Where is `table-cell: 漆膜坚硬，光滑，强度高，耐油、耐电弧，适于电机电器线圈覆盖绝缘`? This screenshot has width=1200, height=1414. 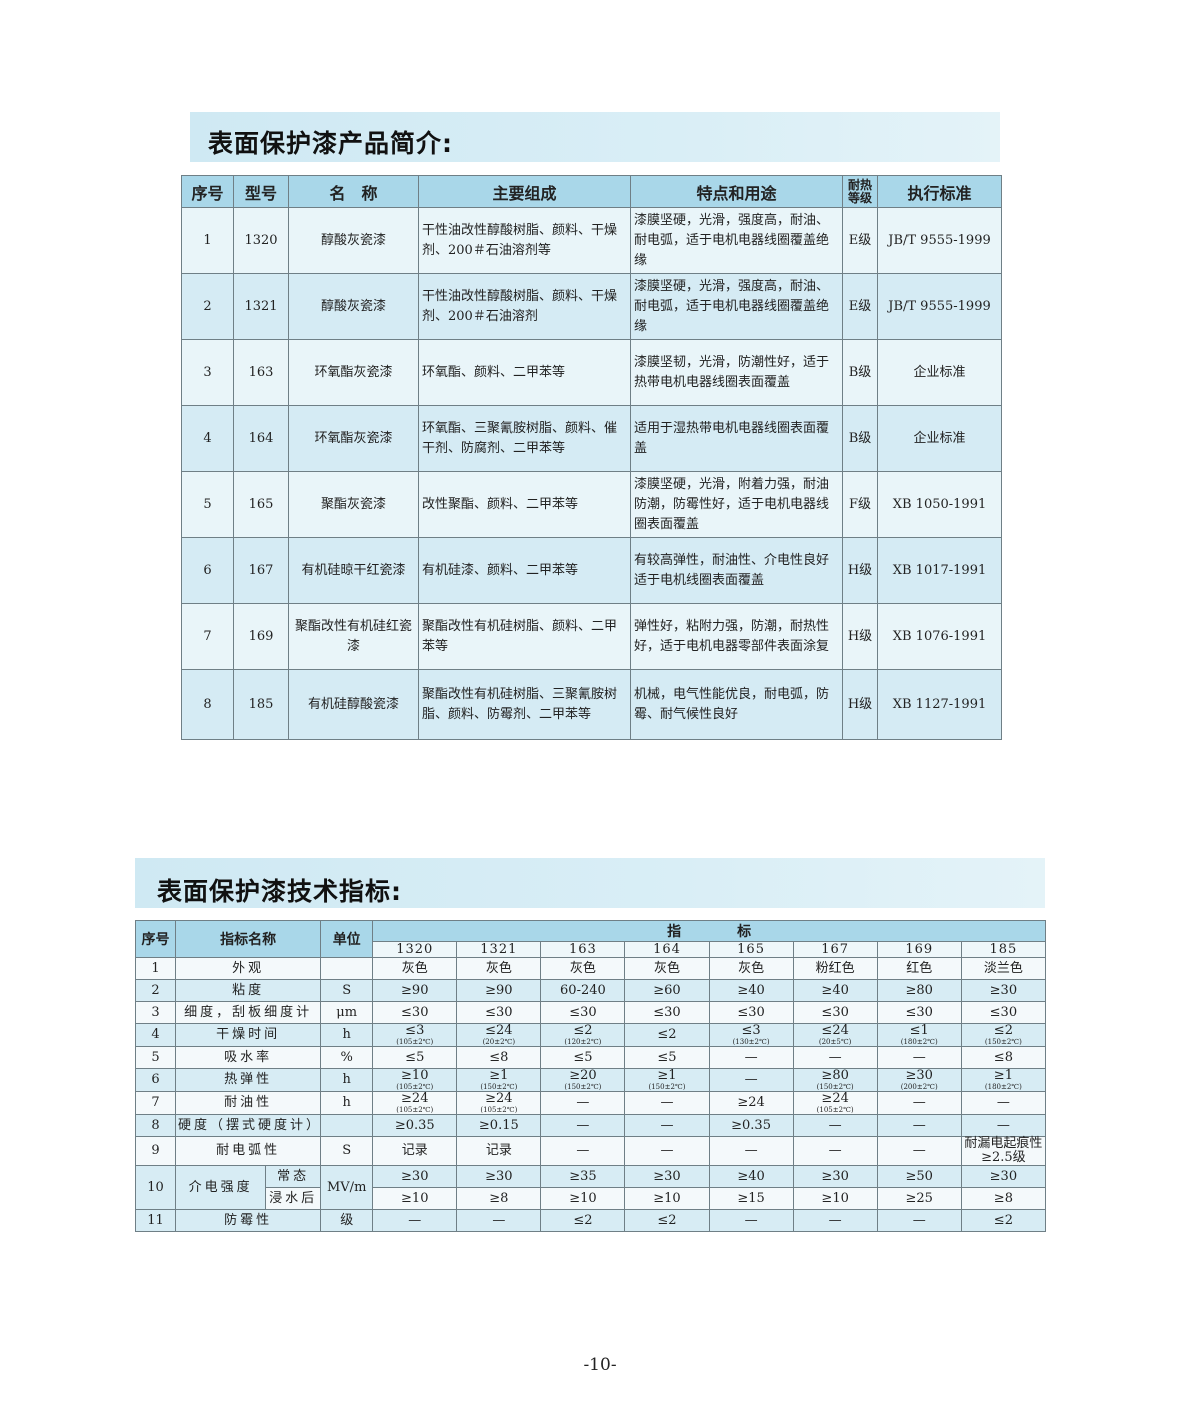
table-cell: 漆膜坚硬，光滑，强度高，耐油、耐电弧，适于电机电器线圈覆盖绝缘 is located at coordinates (736, 240).